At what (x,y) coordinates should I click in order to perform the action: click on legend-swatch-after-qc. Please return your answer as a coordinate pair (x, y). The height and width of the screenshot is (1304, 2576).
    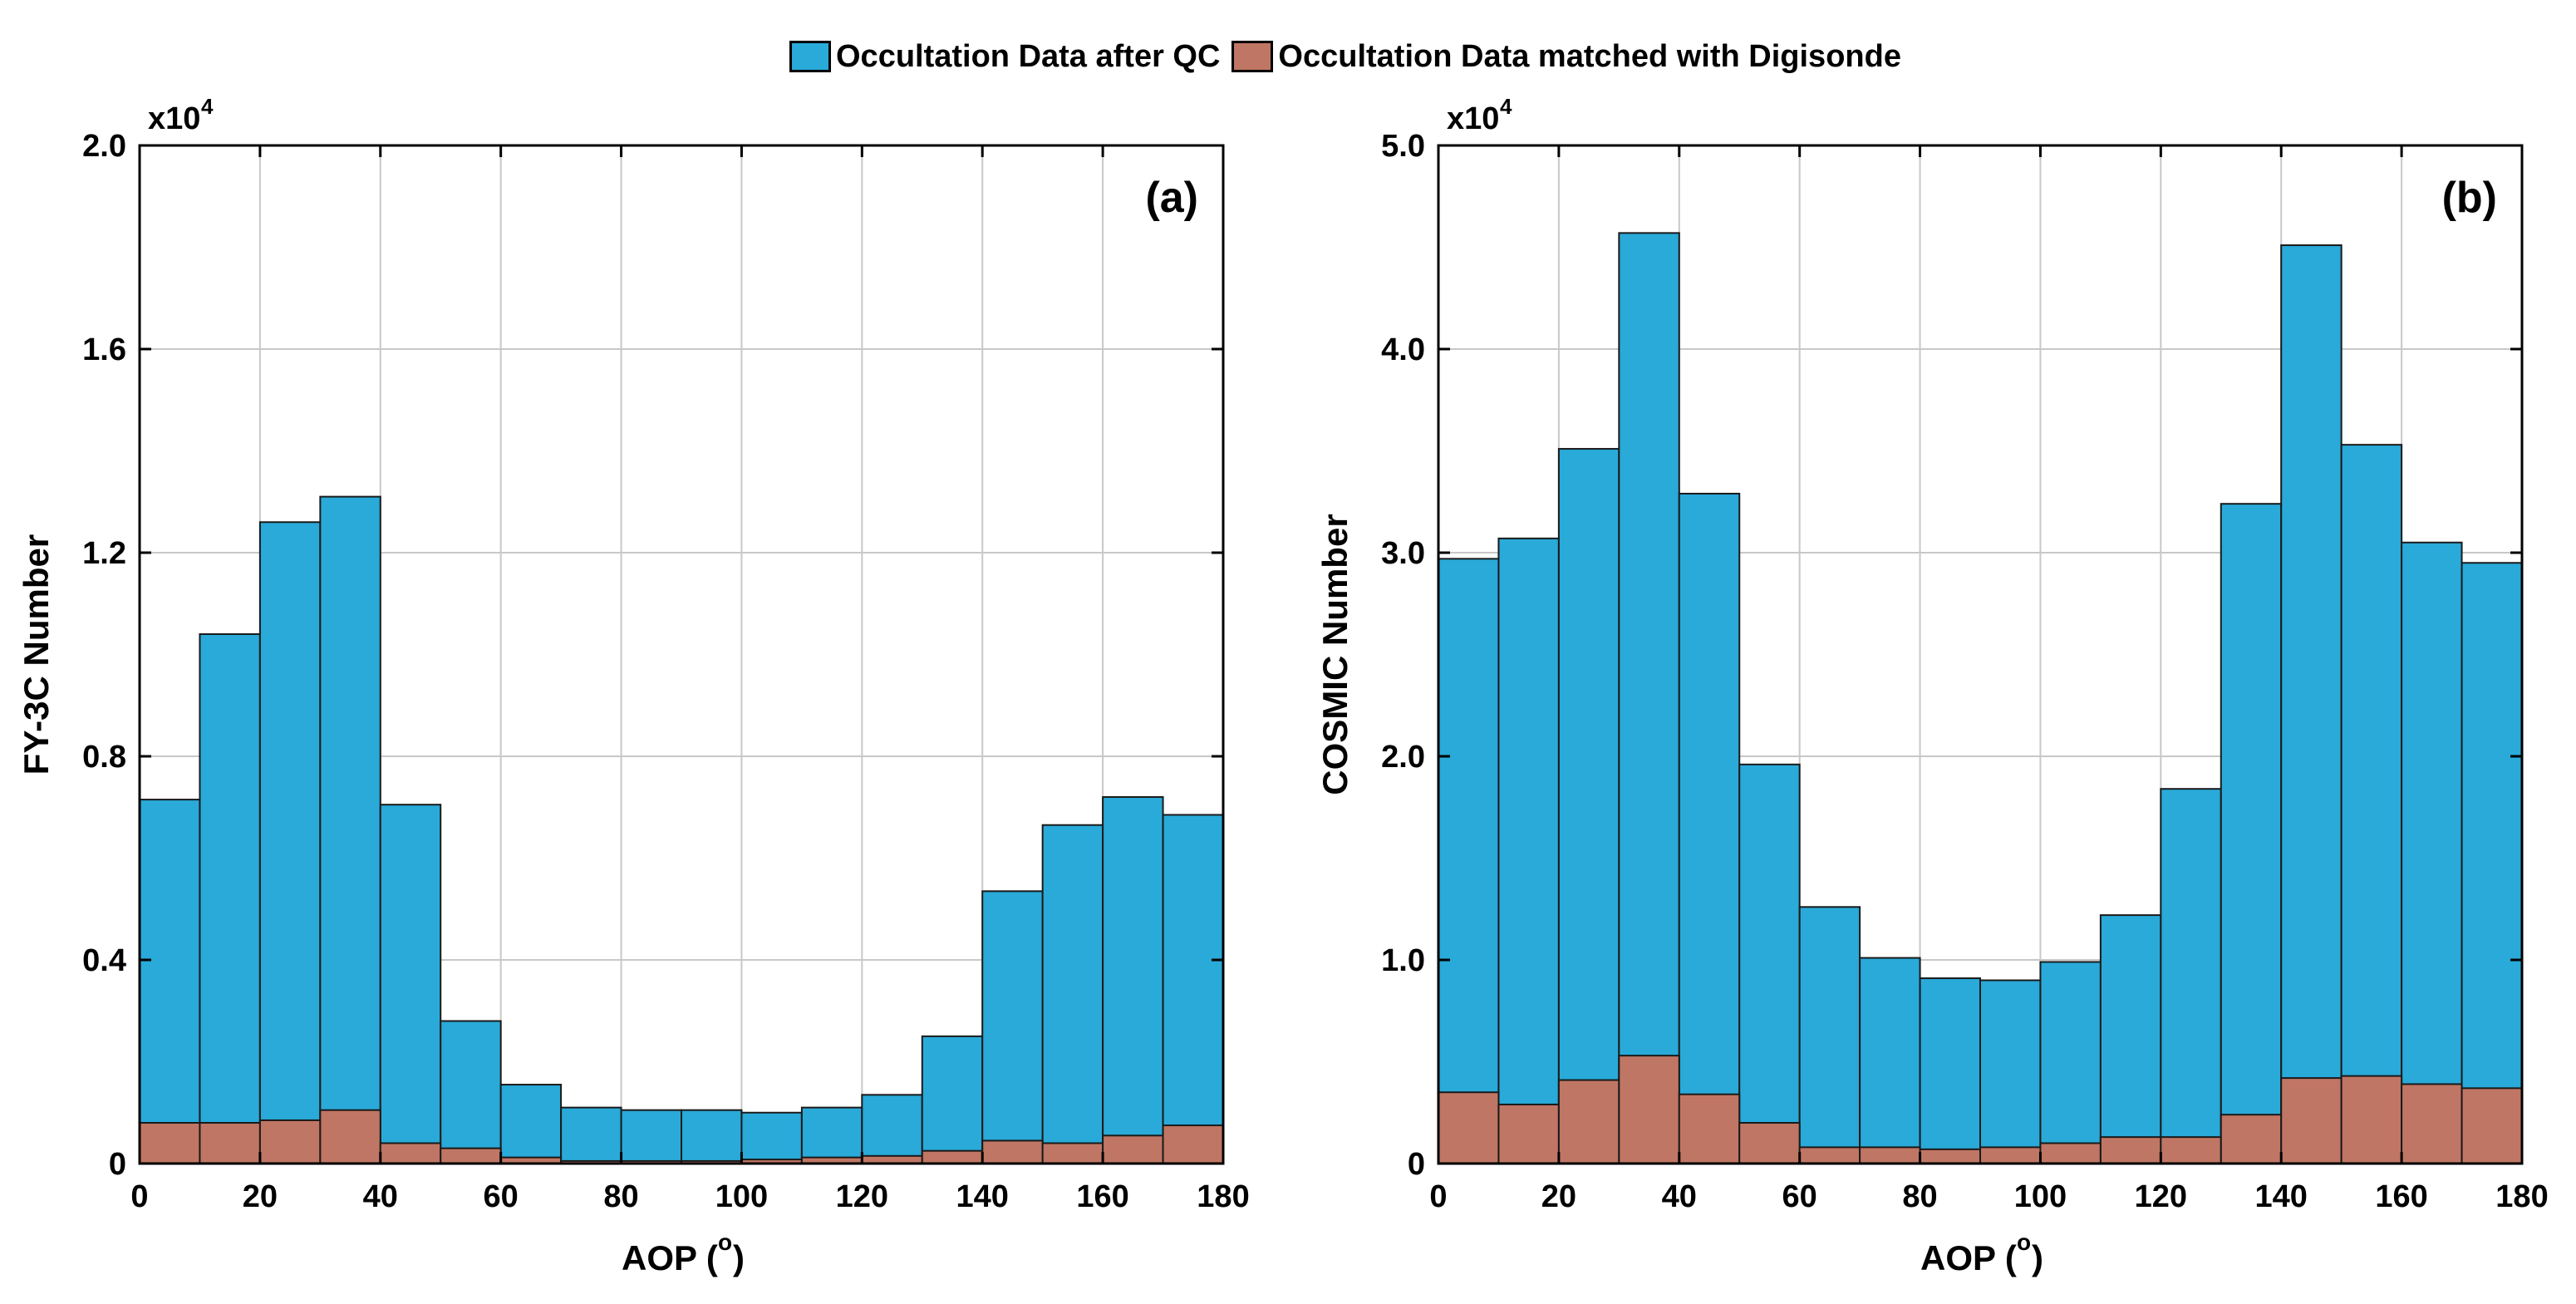
    Looking at the image, I should click on (810, 56).